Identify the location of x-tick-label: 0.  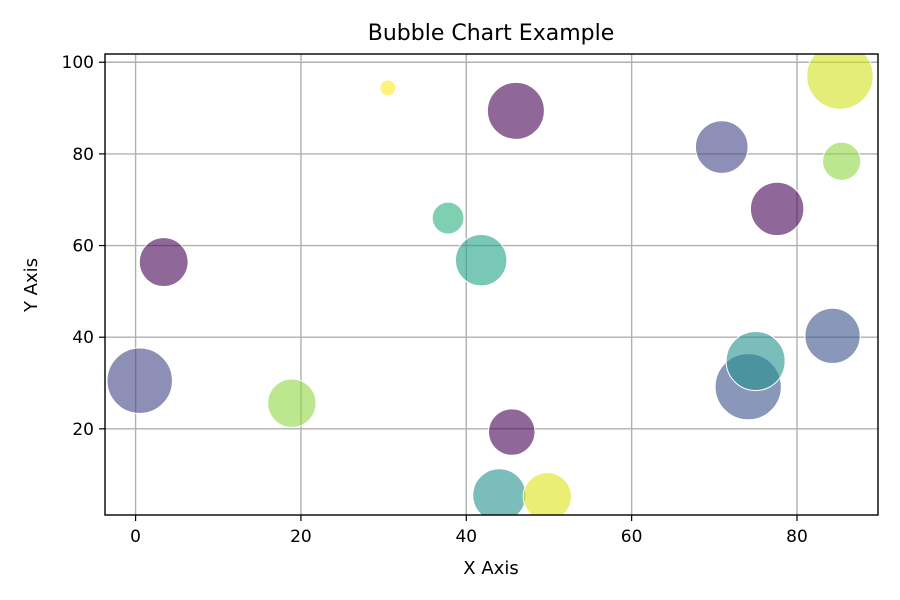
(135, 537).